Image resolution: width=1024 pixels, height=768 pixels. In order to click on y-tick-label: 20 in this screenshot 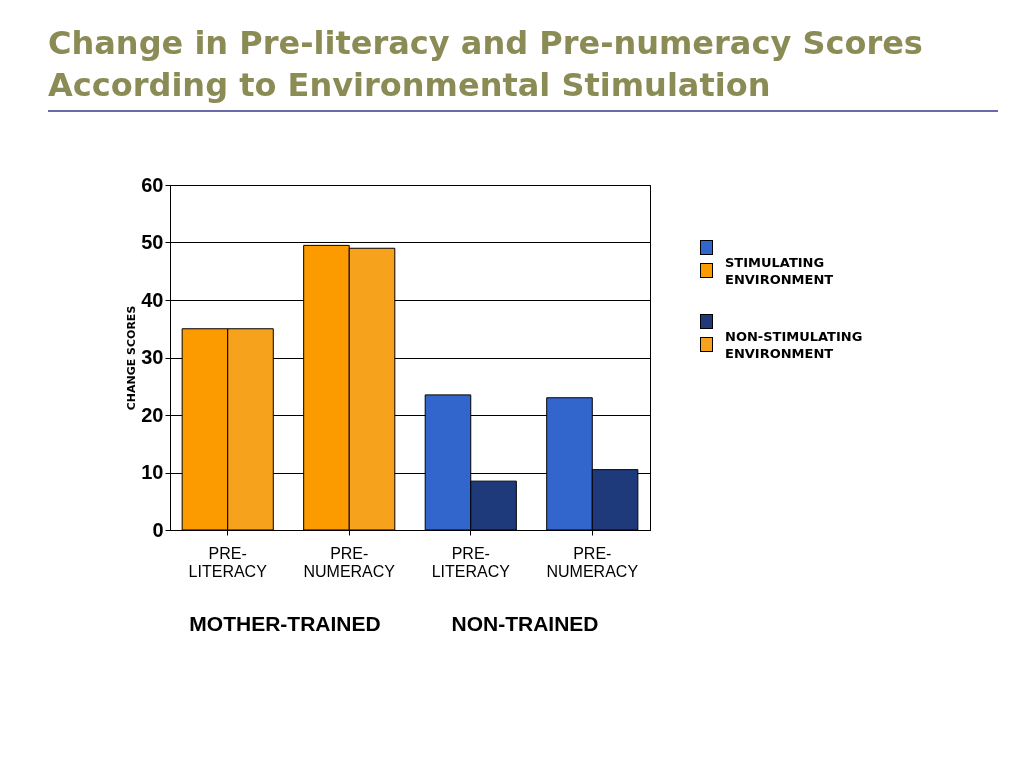, I will do `click(152, 414)`.